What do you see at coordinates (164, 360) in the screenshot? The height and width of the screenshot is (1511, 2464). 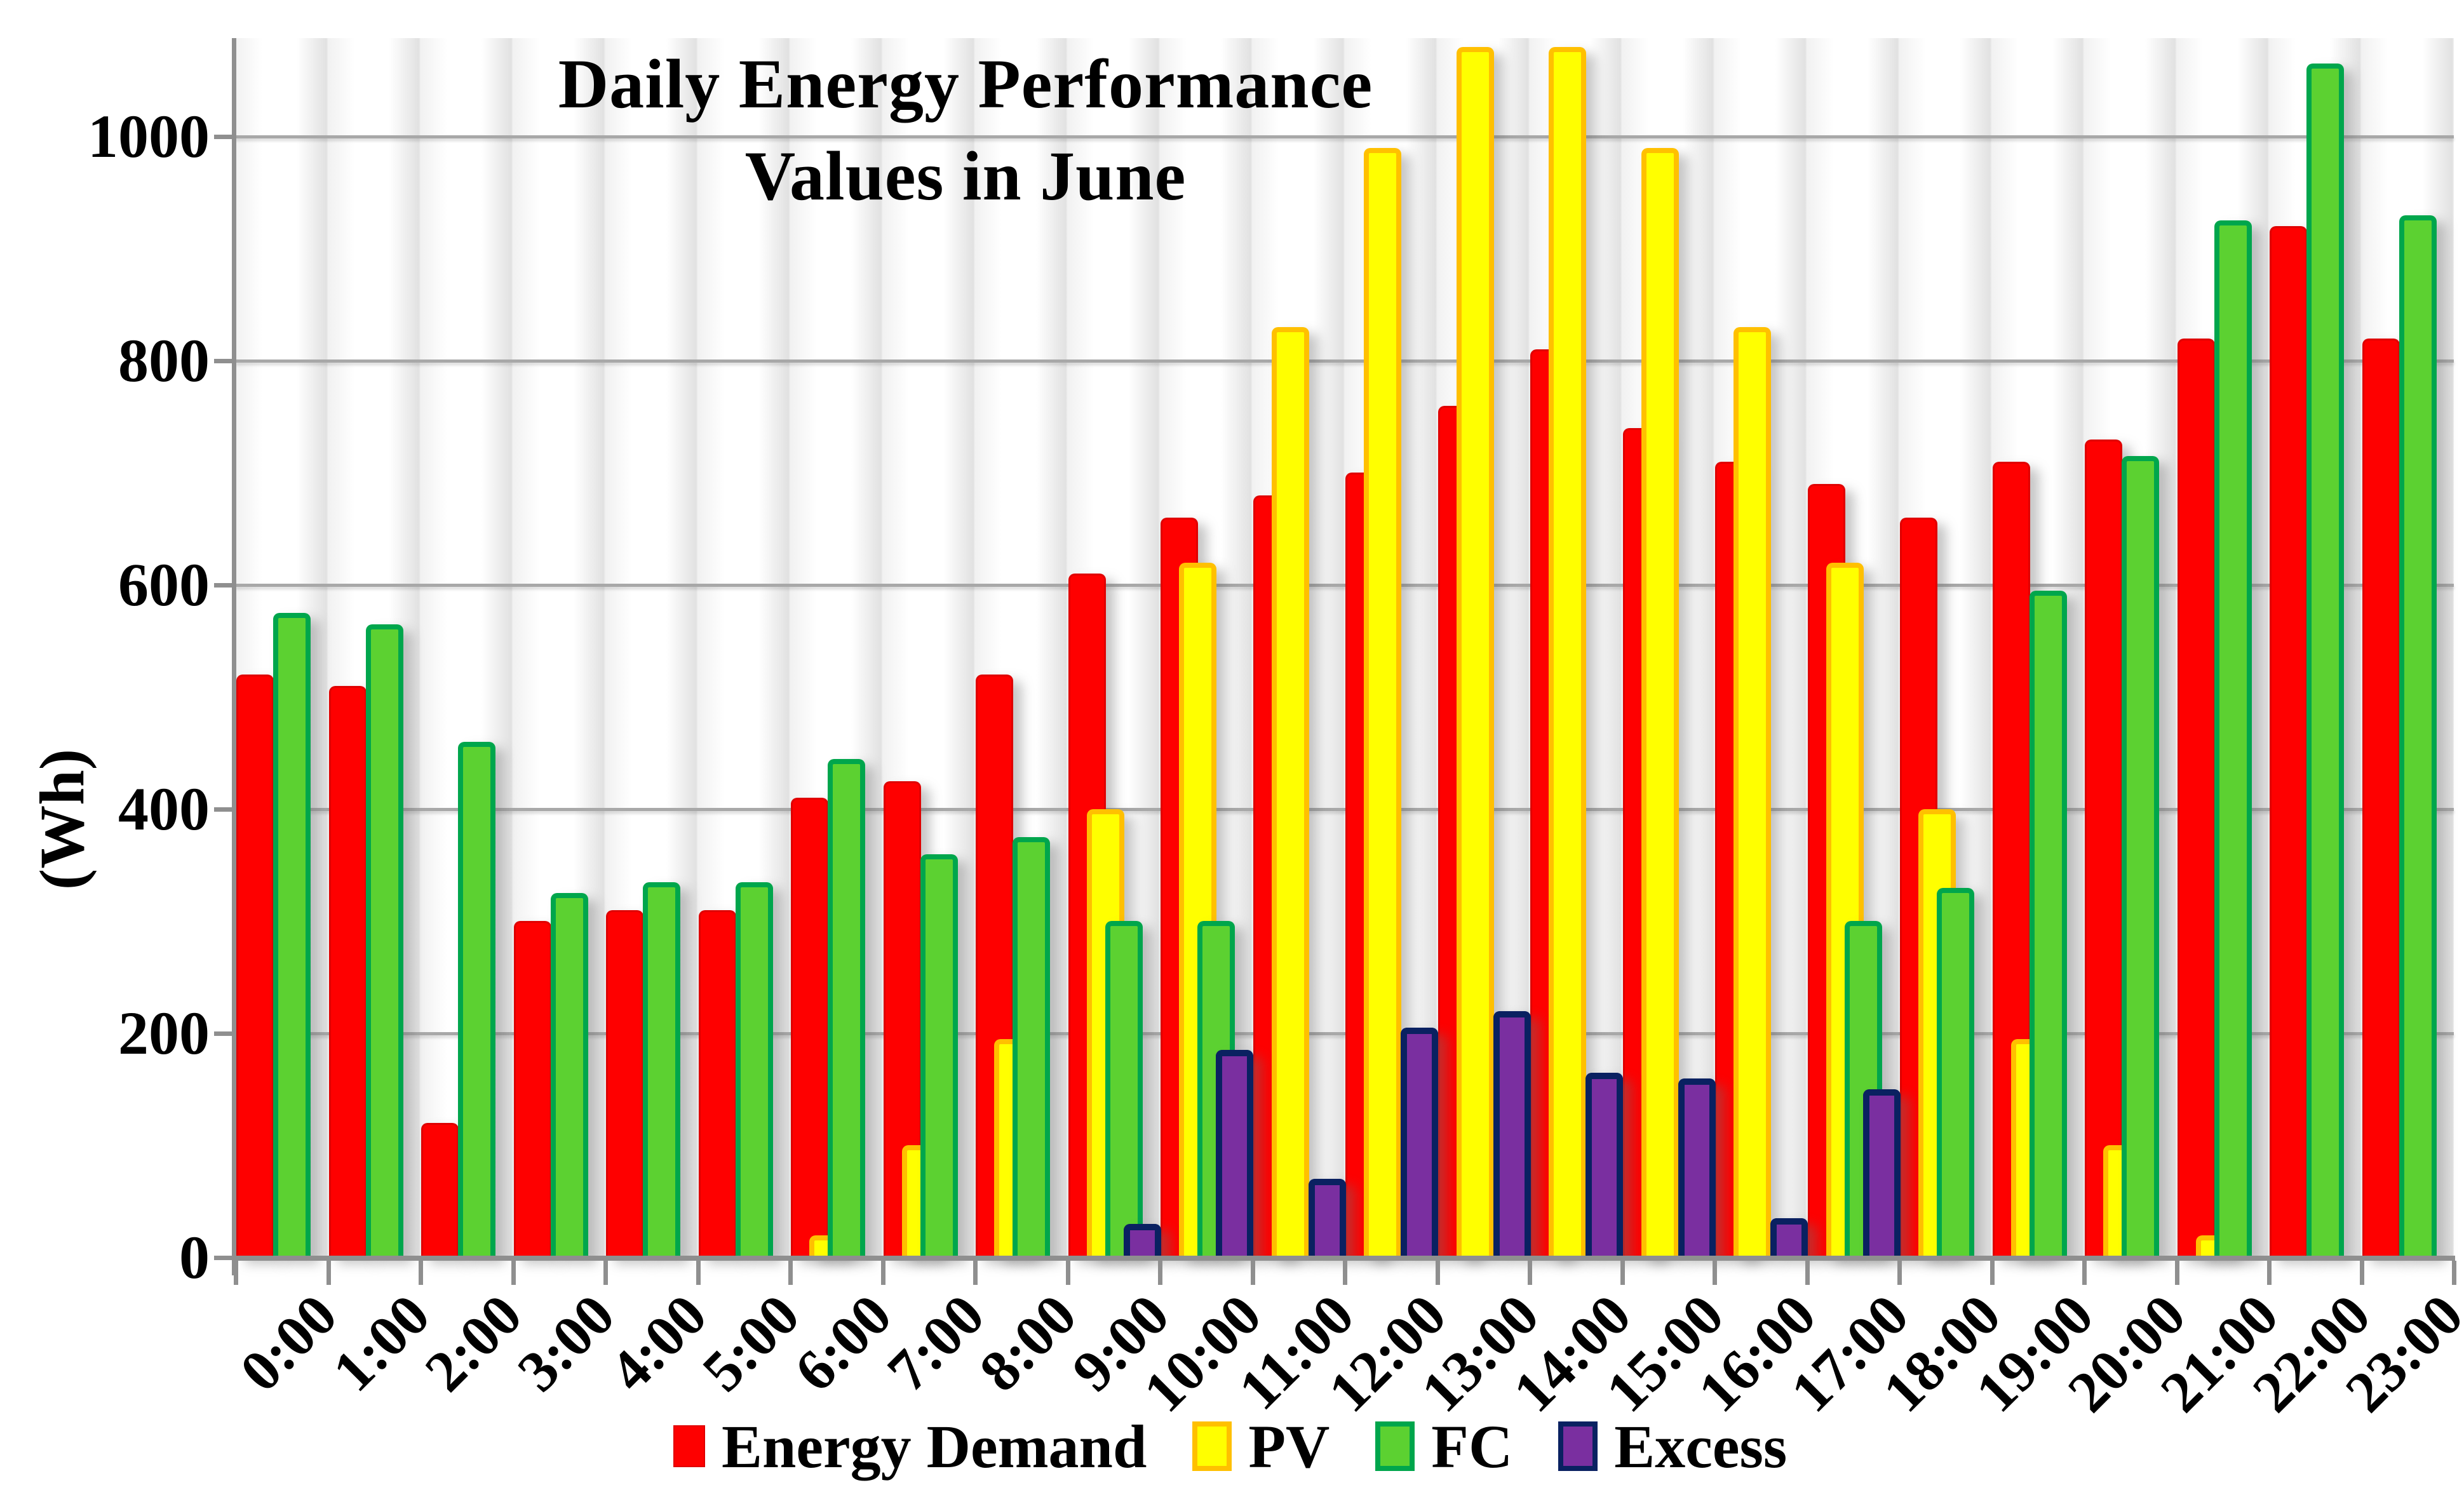 I see `y-tick-label-800: 800` at bounding box center [164, 360].